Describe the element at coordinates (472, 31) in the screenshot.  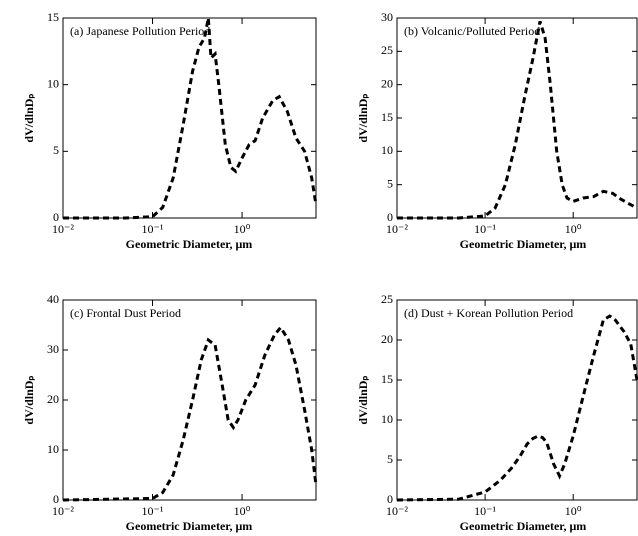
I see `panel-title: (b) Volcanic/Polluted Period` at that location.